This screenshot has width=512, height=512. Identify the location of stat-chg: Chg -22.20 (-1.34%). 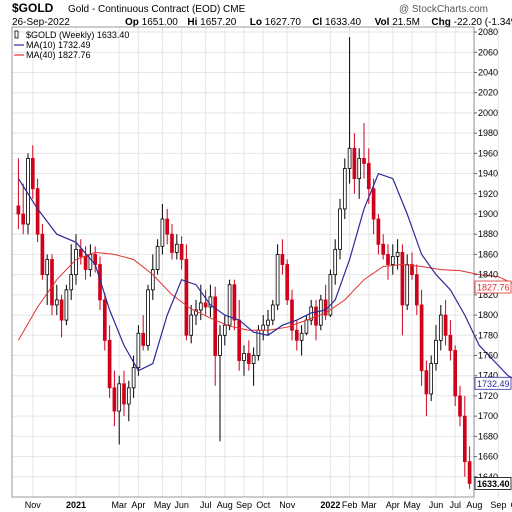
(471, 22).